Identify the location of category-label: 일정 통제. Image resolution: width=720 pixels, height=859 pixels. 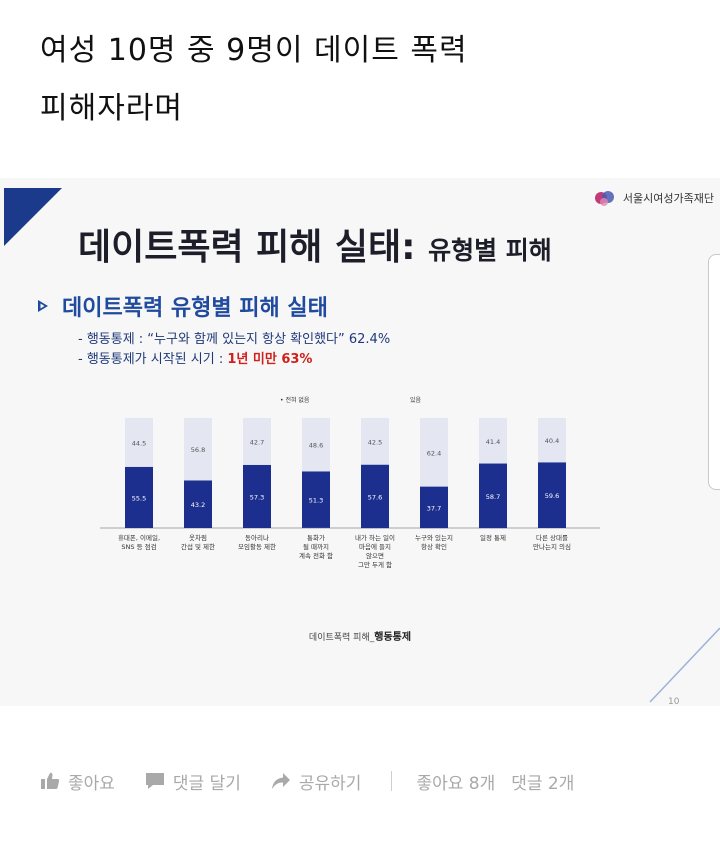
(493, 537).